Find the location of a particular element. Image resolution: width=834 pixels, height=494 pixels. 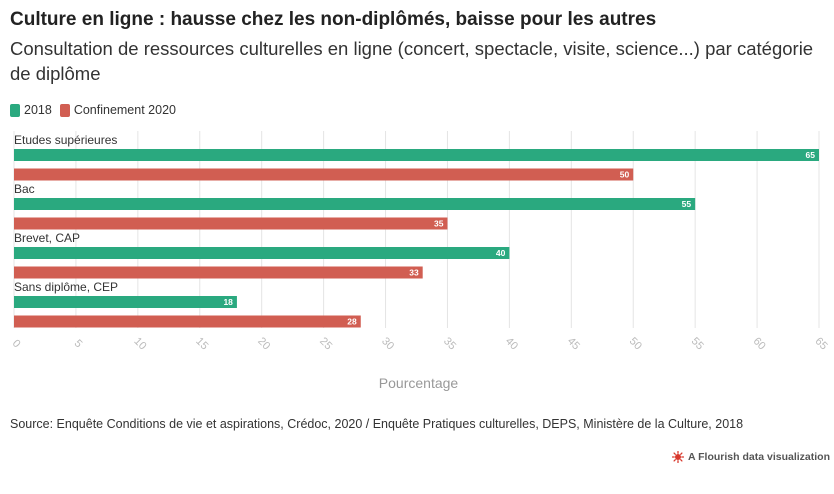

legend-item-2018: 2018 is located at coordinates (31, 110).